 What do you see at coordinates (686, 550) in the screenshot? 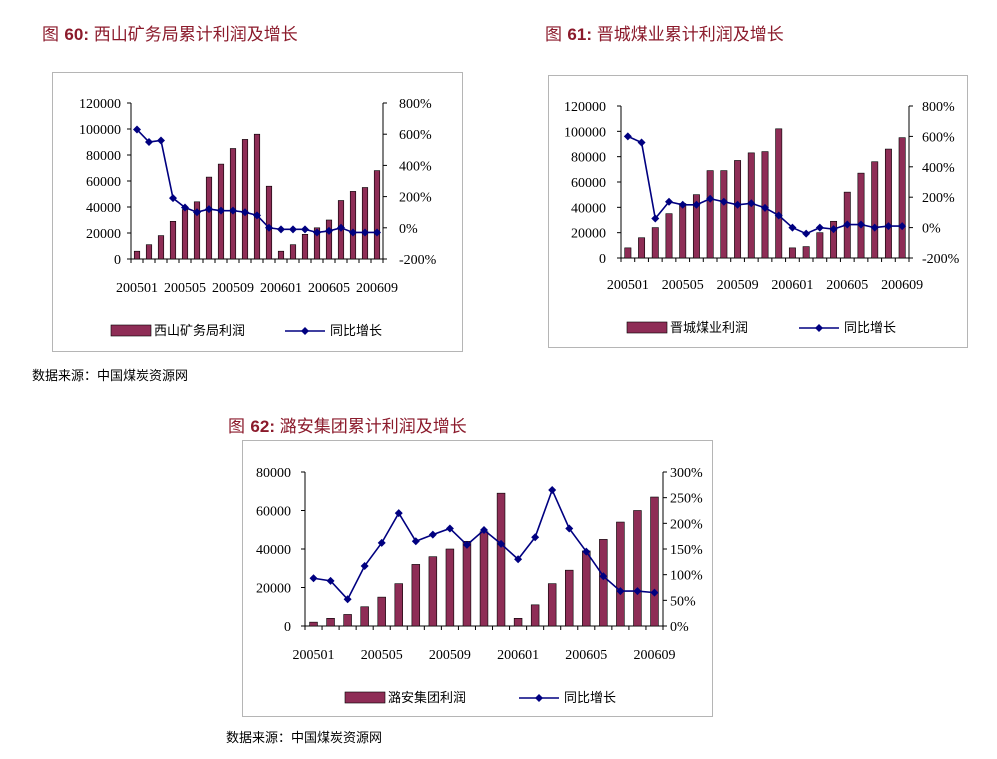
I see `y-right-tick-label: 150%` at bounding box center [686, 550].